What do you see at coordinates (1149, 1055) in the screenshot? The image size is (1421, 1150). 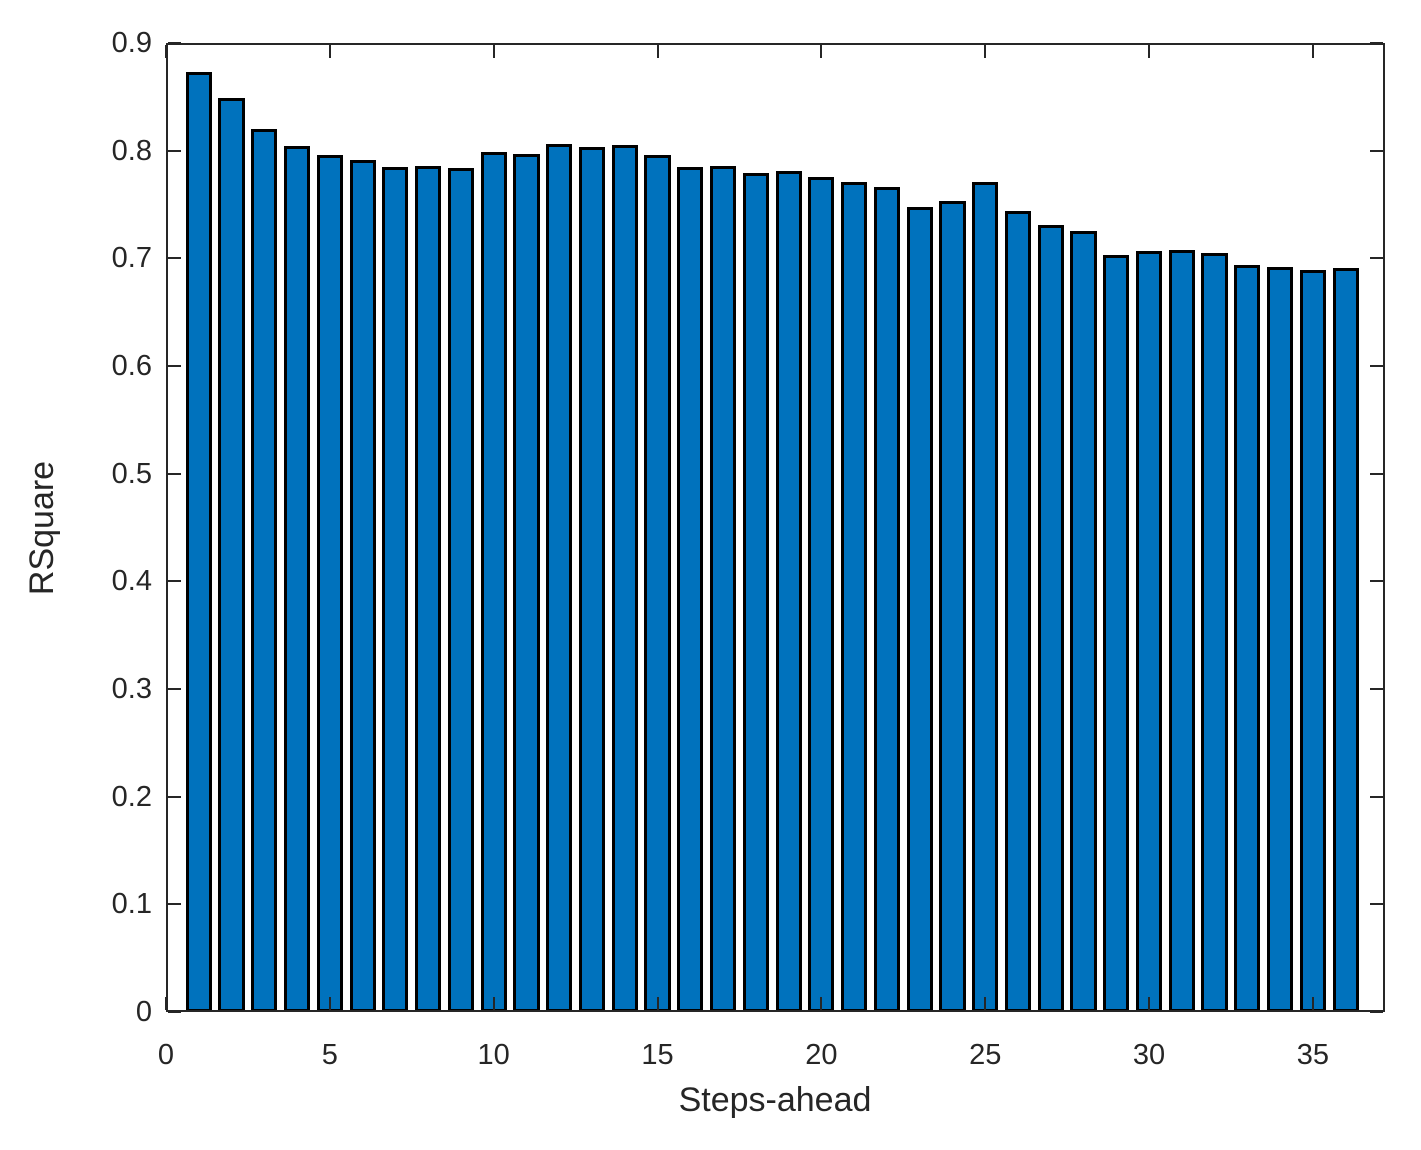 I see `x-tick-label: 30` at bounding box center [1149, 1055].